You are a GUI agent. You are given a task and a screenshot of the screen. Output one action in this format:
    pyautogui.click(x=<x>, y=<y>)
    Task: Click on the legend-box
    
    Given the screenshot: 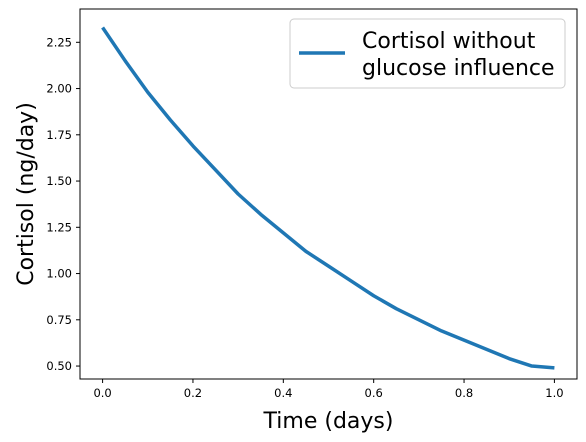 What is the action you would take?
    pyautogui.click(x=427, y=53)
    